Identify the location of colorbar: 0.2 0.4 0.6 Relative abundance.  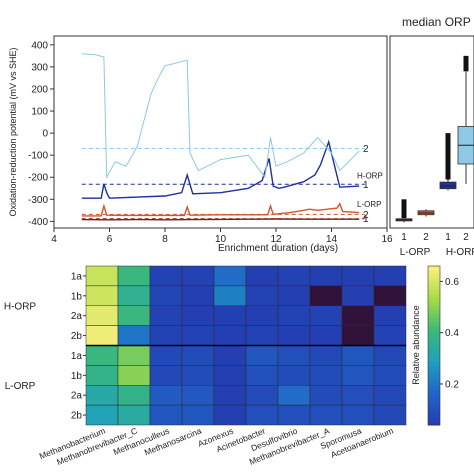
(435, 345).